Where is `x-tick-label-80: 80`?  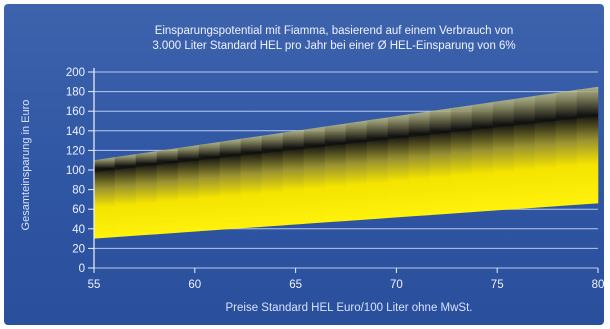
x-tick-label-80: 80 is located at coordinates (598, 285).